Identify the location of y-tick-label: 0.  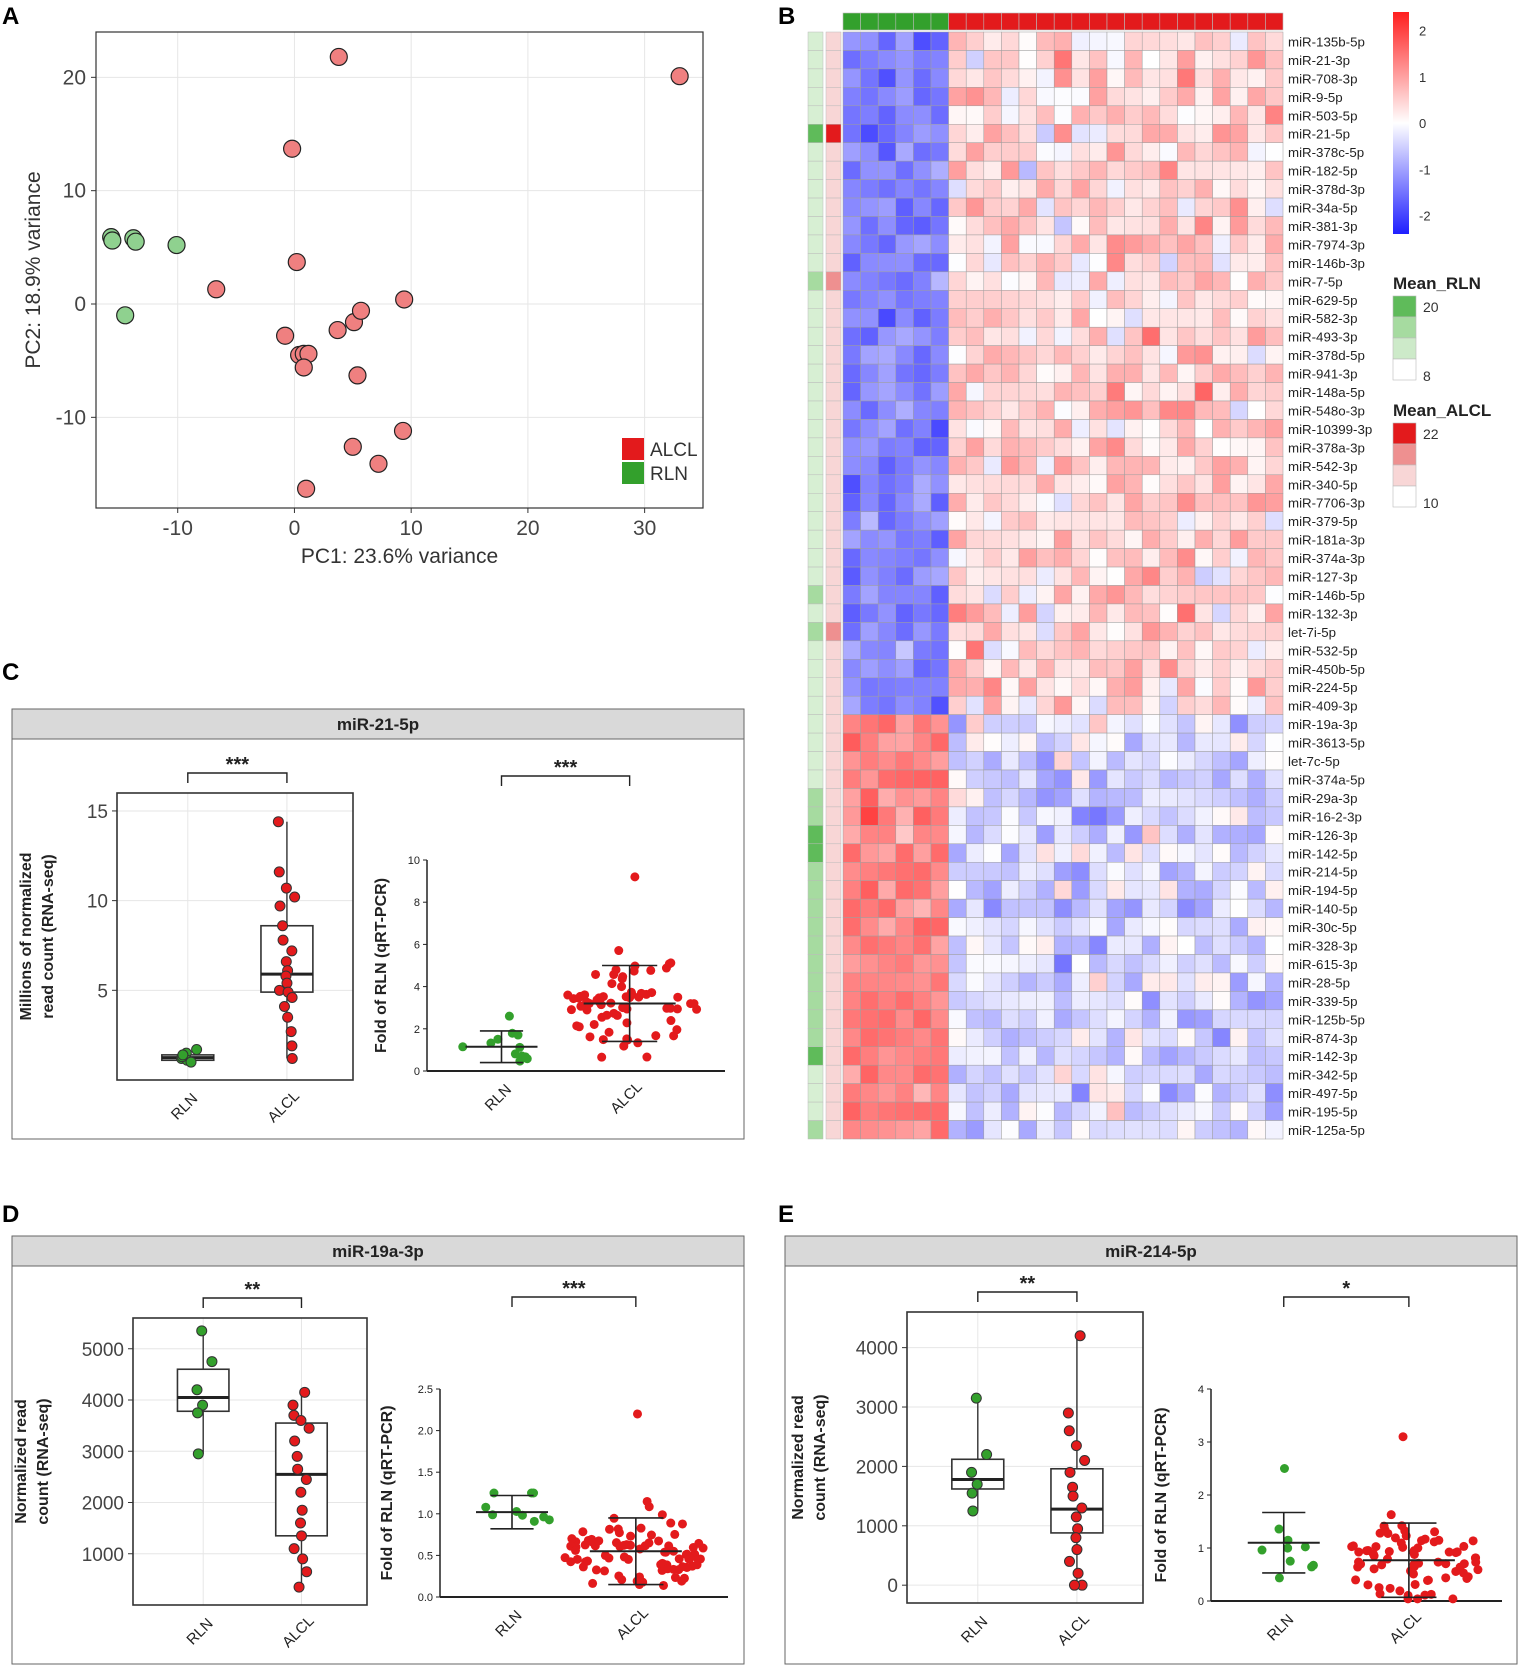
(417, 1072).